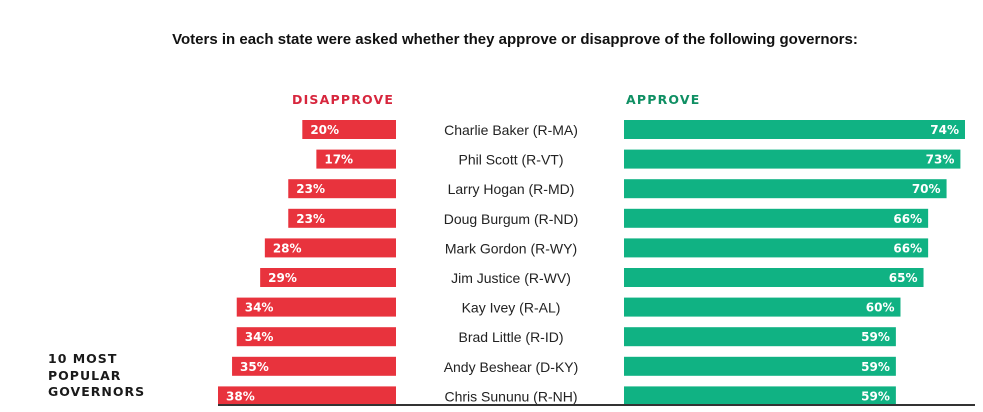 This screenshot has height=412, width=983. What do you see at coordinates (663, 99) in the screenshot?
I see `approve-header: APPROVE` at bounding box center [663, 99].